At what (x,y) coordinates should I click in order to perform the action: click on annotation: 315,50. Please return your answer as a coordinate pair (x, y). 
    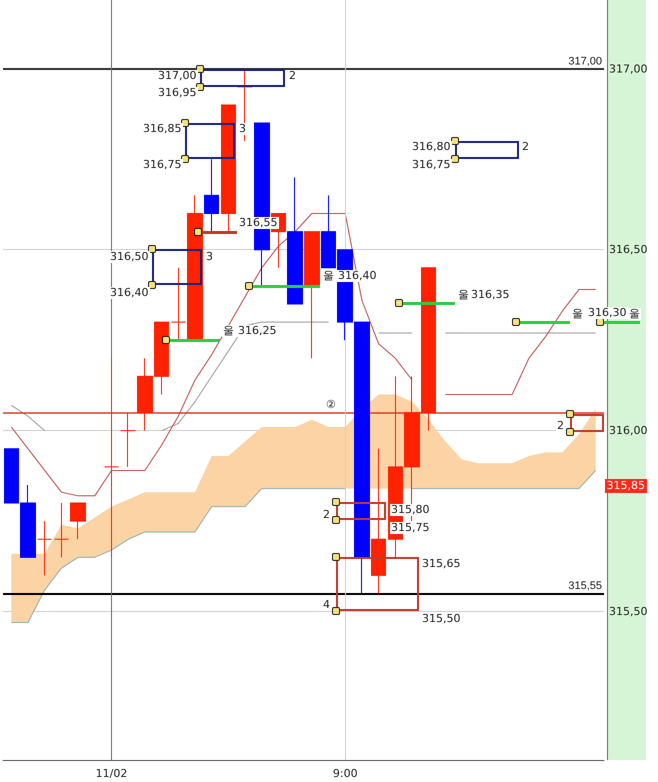
    Looking at the image, I should click on (441, 618).